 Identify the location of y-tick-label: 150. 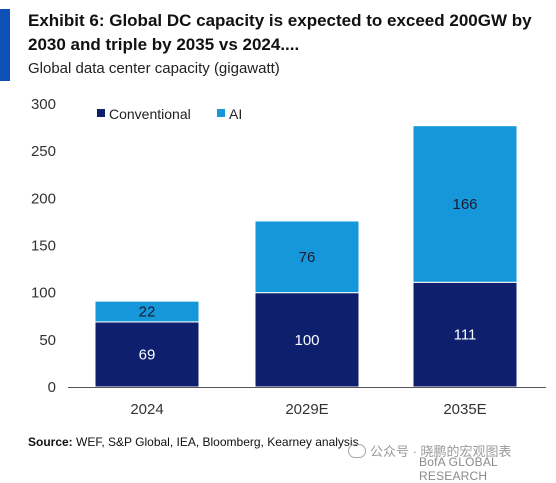
(43, 246).